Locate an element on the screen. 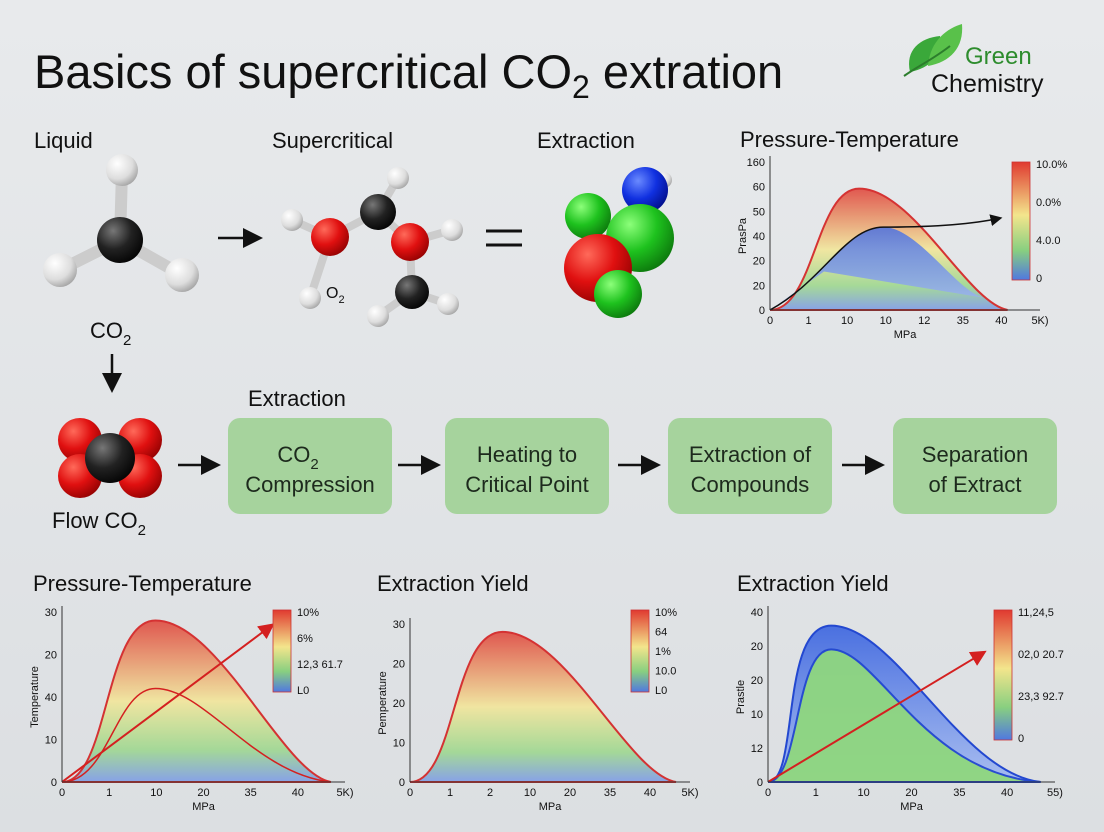 Image resolution: width=1104 pixels, height=832 pixels. colorbar-label: 10.0 is located at coordinates (665, 672).